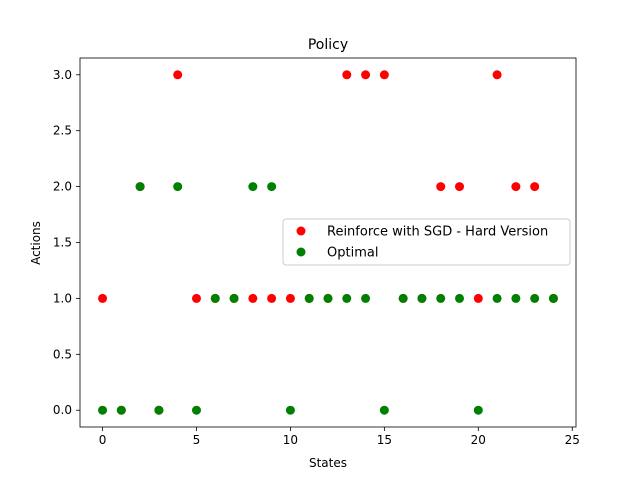 The width and height of the screenshot is (640, 480). Describe the element at coordinates (62, 75) in the screenshot. I see `y-tick-label: 3.0` at that location.